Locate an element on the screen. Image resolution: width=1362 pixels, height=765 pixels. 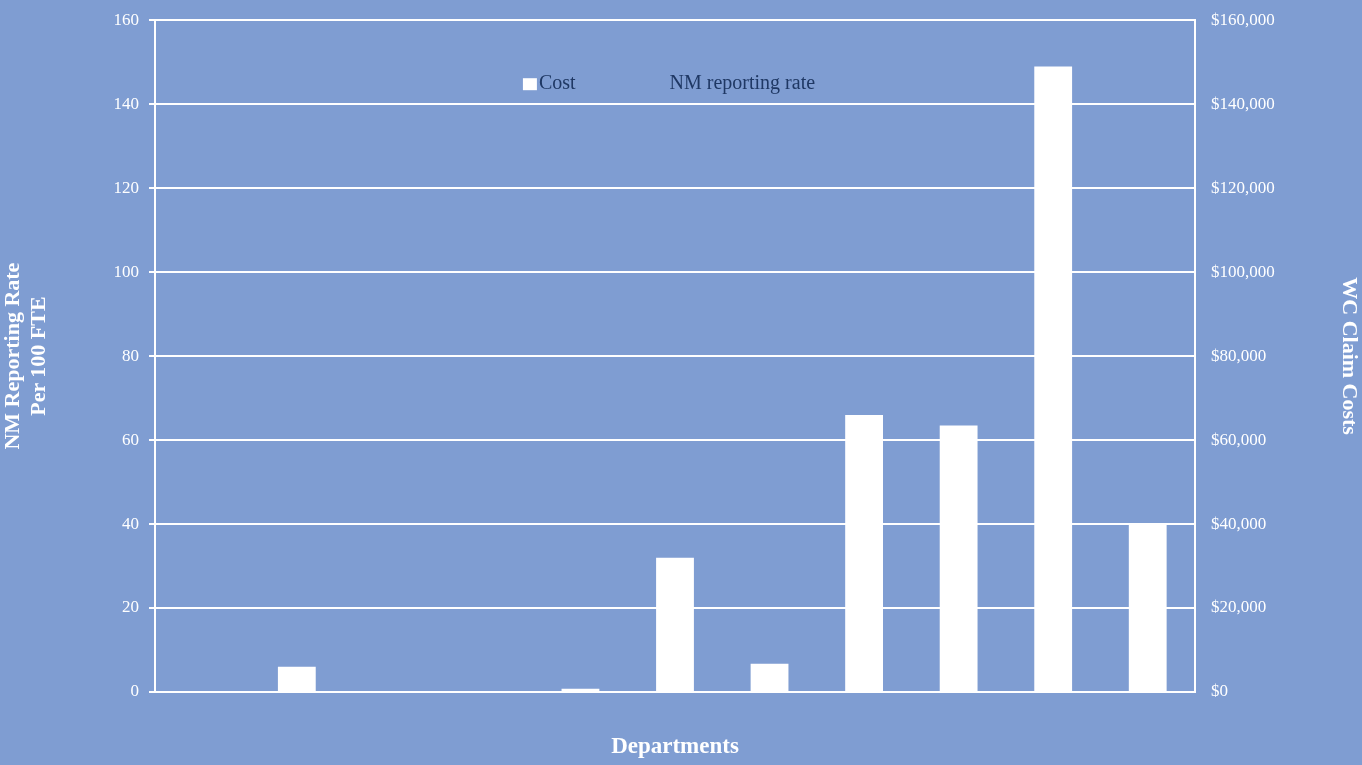
y-tick-label: 140 is located at coordinates (126, 103).